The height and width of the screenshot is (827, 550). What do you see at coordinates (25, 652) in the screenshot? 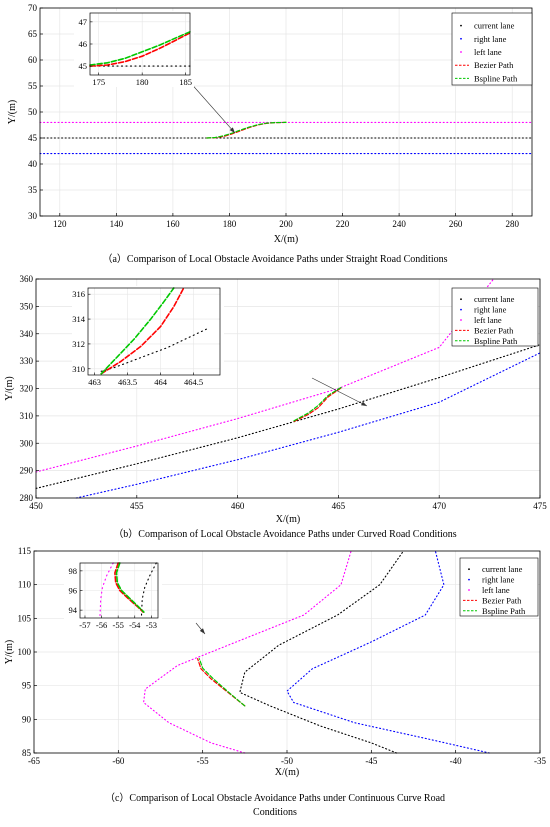
I see `y-tick-label: 100` at bounding box center [25, 652].